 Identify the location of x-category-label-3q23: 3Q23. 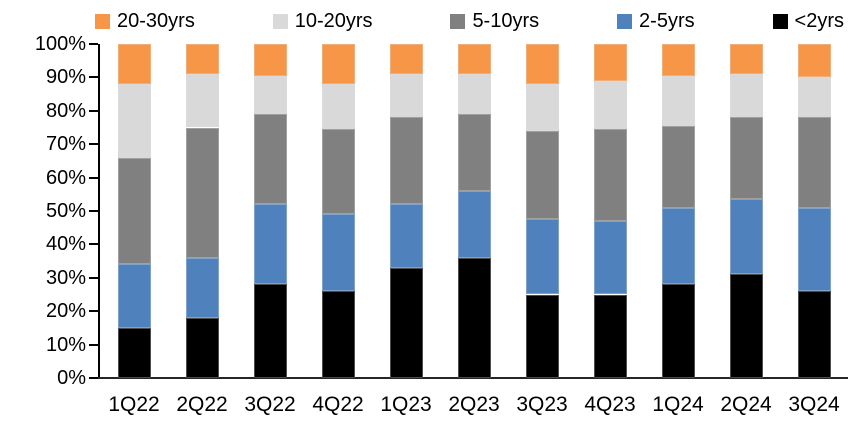
(542, 404).